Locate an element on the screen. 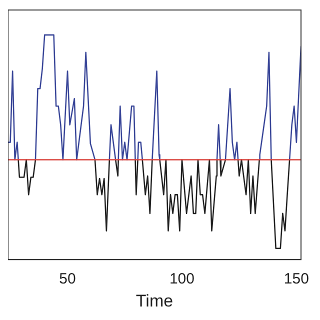 The height and width of the screenshot is (320, 320). x-axis-title: Time is located at coordinates (155, 300).